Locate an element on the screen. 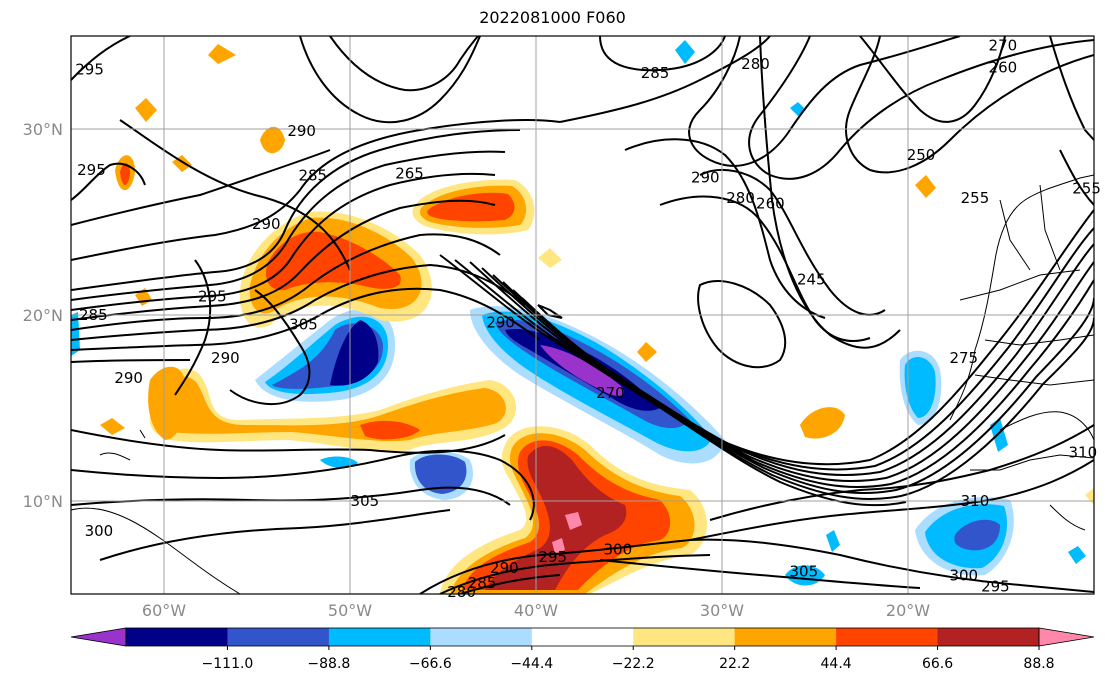 This screenshot has width=1105, height=685. colorbar-tick-label: −22.2 is located at coordinates (633, 664).